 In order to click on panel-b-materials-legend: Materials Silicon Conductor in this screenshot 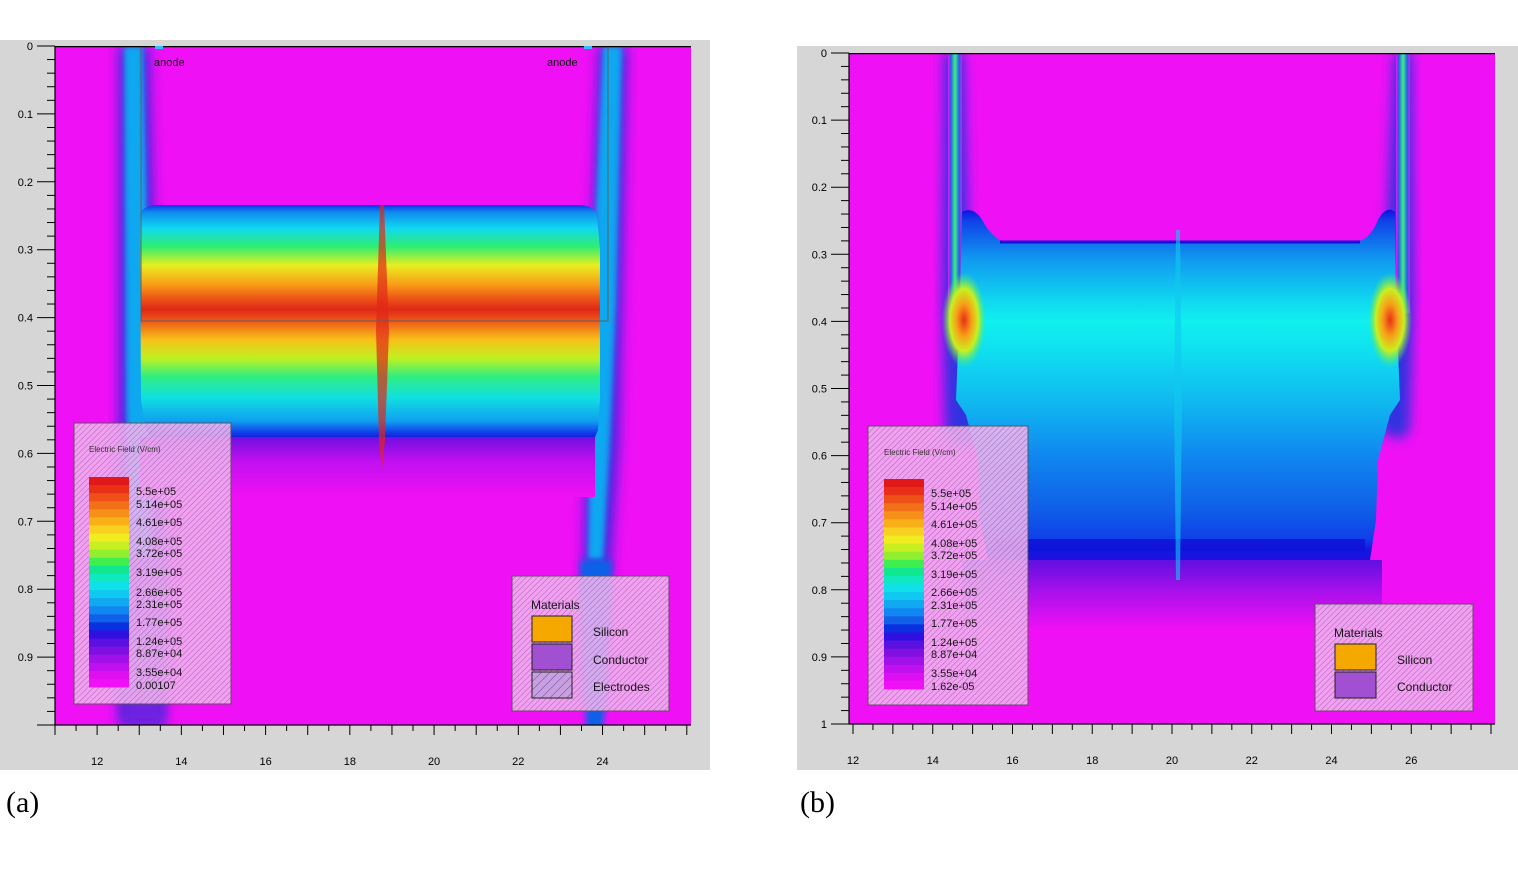, I will do `click(1394, 657)`.